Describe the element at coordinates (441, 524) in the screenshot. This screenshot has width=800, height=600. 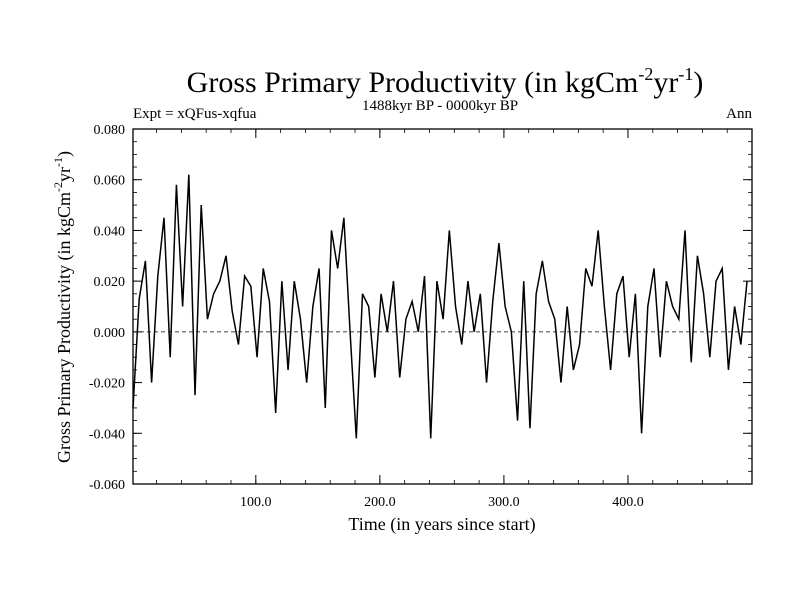
I see `x-axis-label: Time (in years since start)` at that location.